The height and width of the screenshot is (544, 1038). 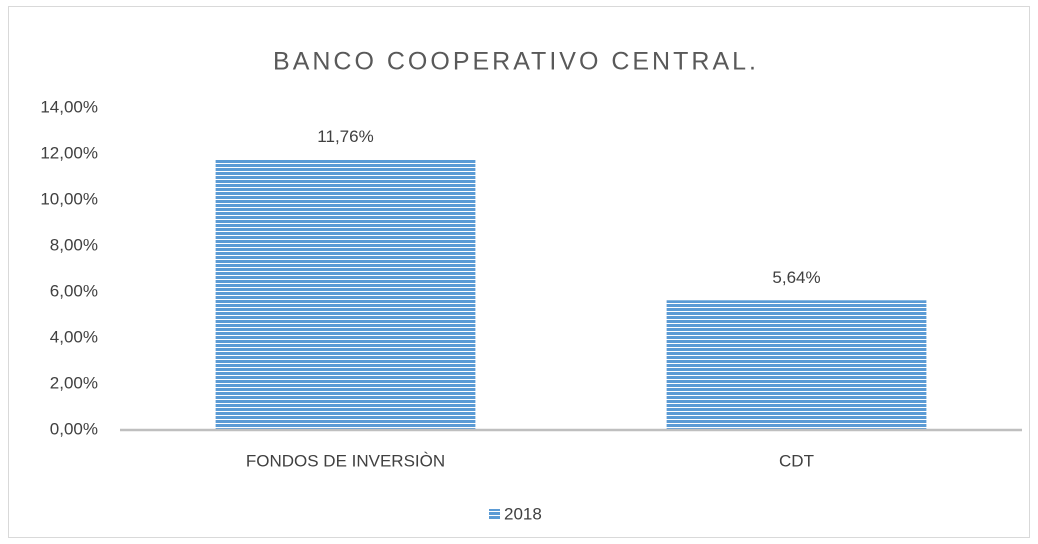 What do you see at coordinates (69, 106) in the screenshot?
I see `y-tick-label: 14,00%` at bounding box center [69, 106].